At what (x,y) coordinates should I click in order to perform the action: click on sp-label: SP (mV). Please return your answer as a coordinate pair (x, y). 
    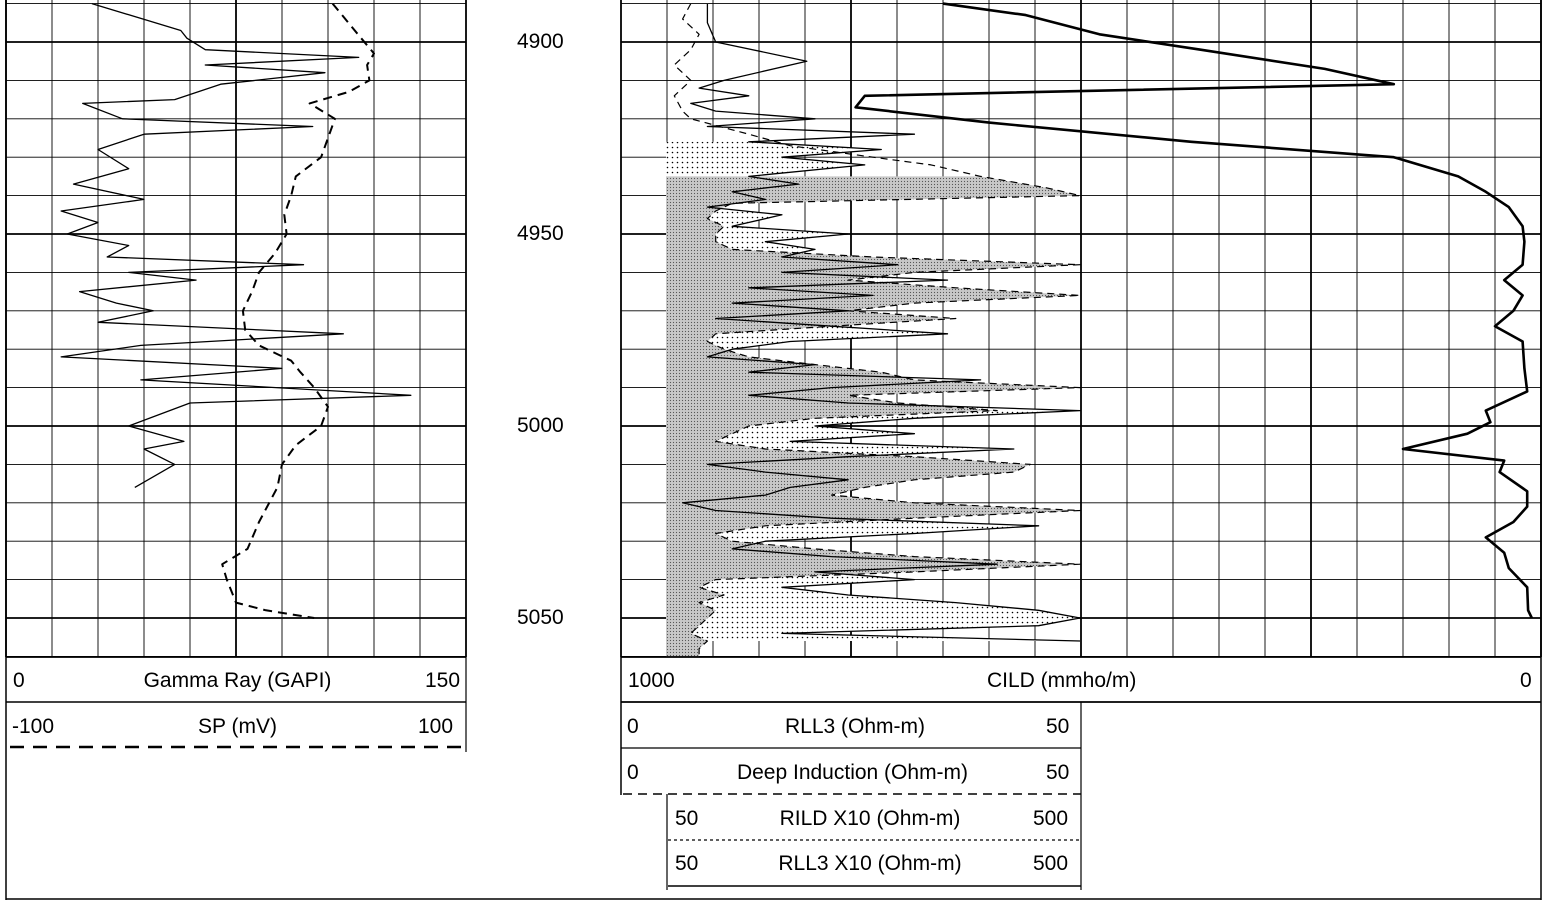
    Looking at the image, I should click on (237, 726).